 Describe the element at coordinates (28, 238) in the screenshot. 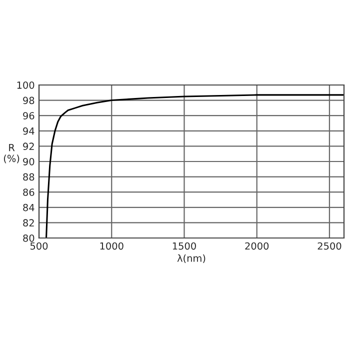

I see `y-tick-label: 80` at that location.